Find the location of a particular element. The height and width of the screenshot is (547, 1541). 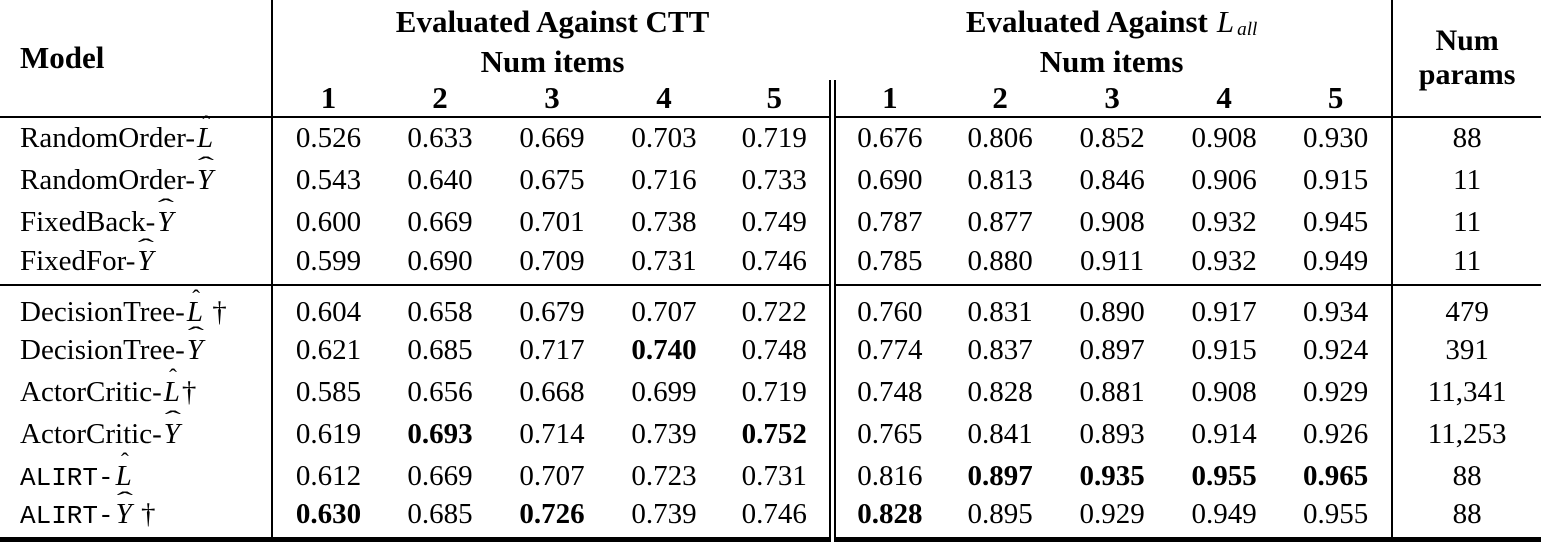

lall-score-cell: 0.760 is located at coordinates (890, 312).